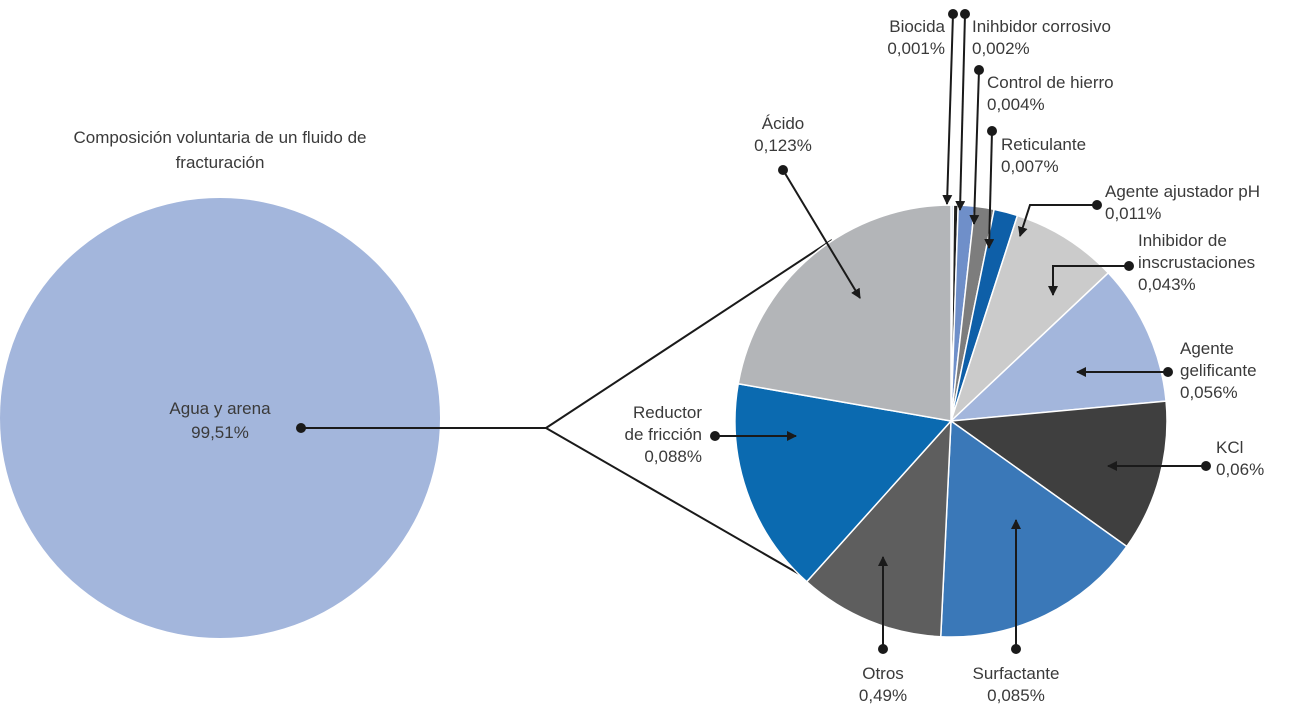  What do you see at coordinates (1209, 392) in the screenshot?
I see `slice-value-label-agente-gelificante: 0,056%` at bounding box center [1209, 392].